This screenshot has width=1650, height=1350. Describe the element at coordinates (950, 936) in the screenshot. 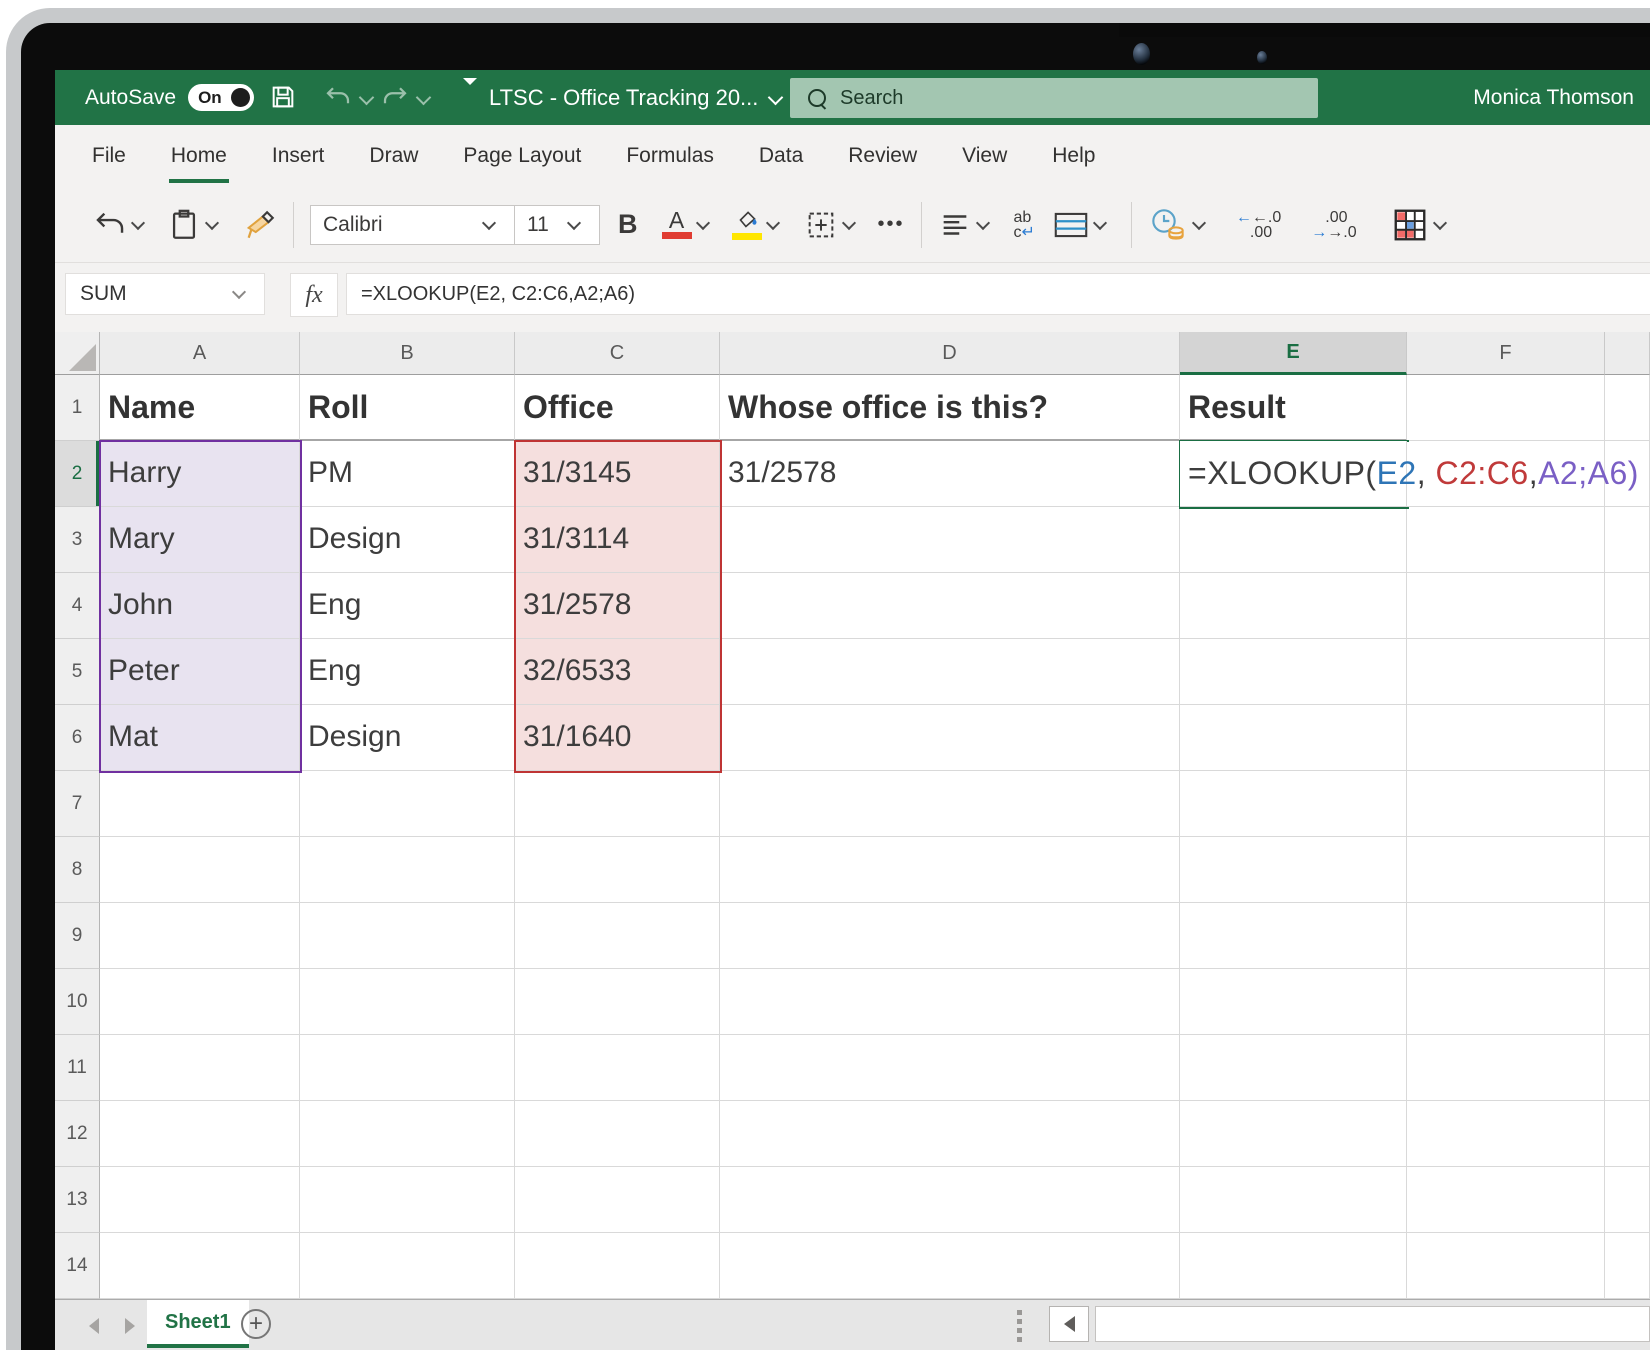

I see `cell-D9` at that location.